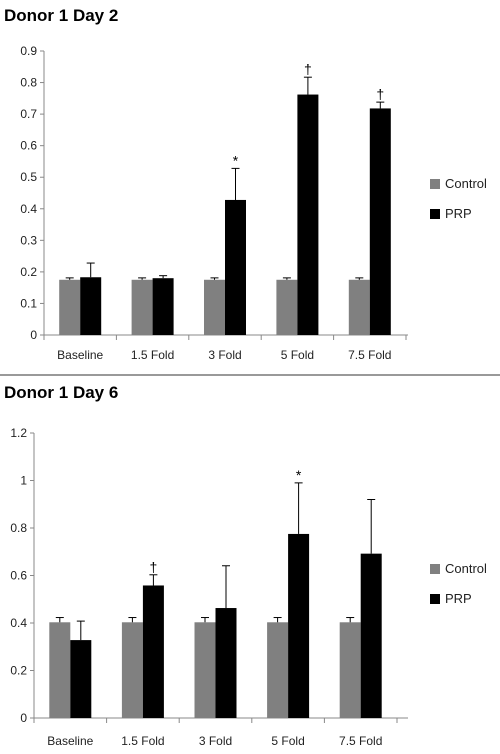 Image resolution: width=500 pixels, height=754 pixels. What do you see at coordinates (28, 240) in the screenshot?
I see `y-tick-label: 0.3` at bounding box center [28, 240].